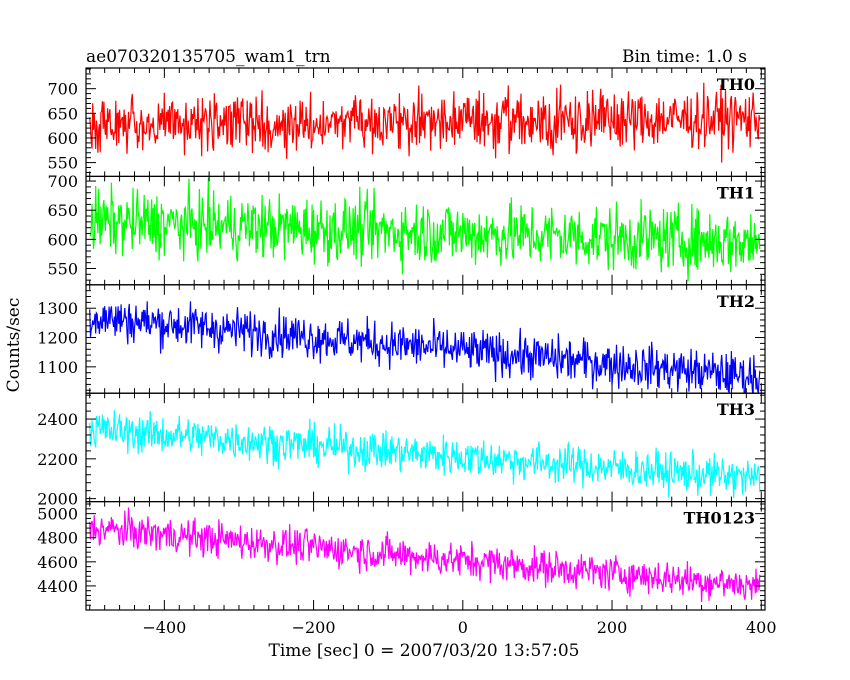  I want to click on y-tick-label: 4400, so click(57, 586).